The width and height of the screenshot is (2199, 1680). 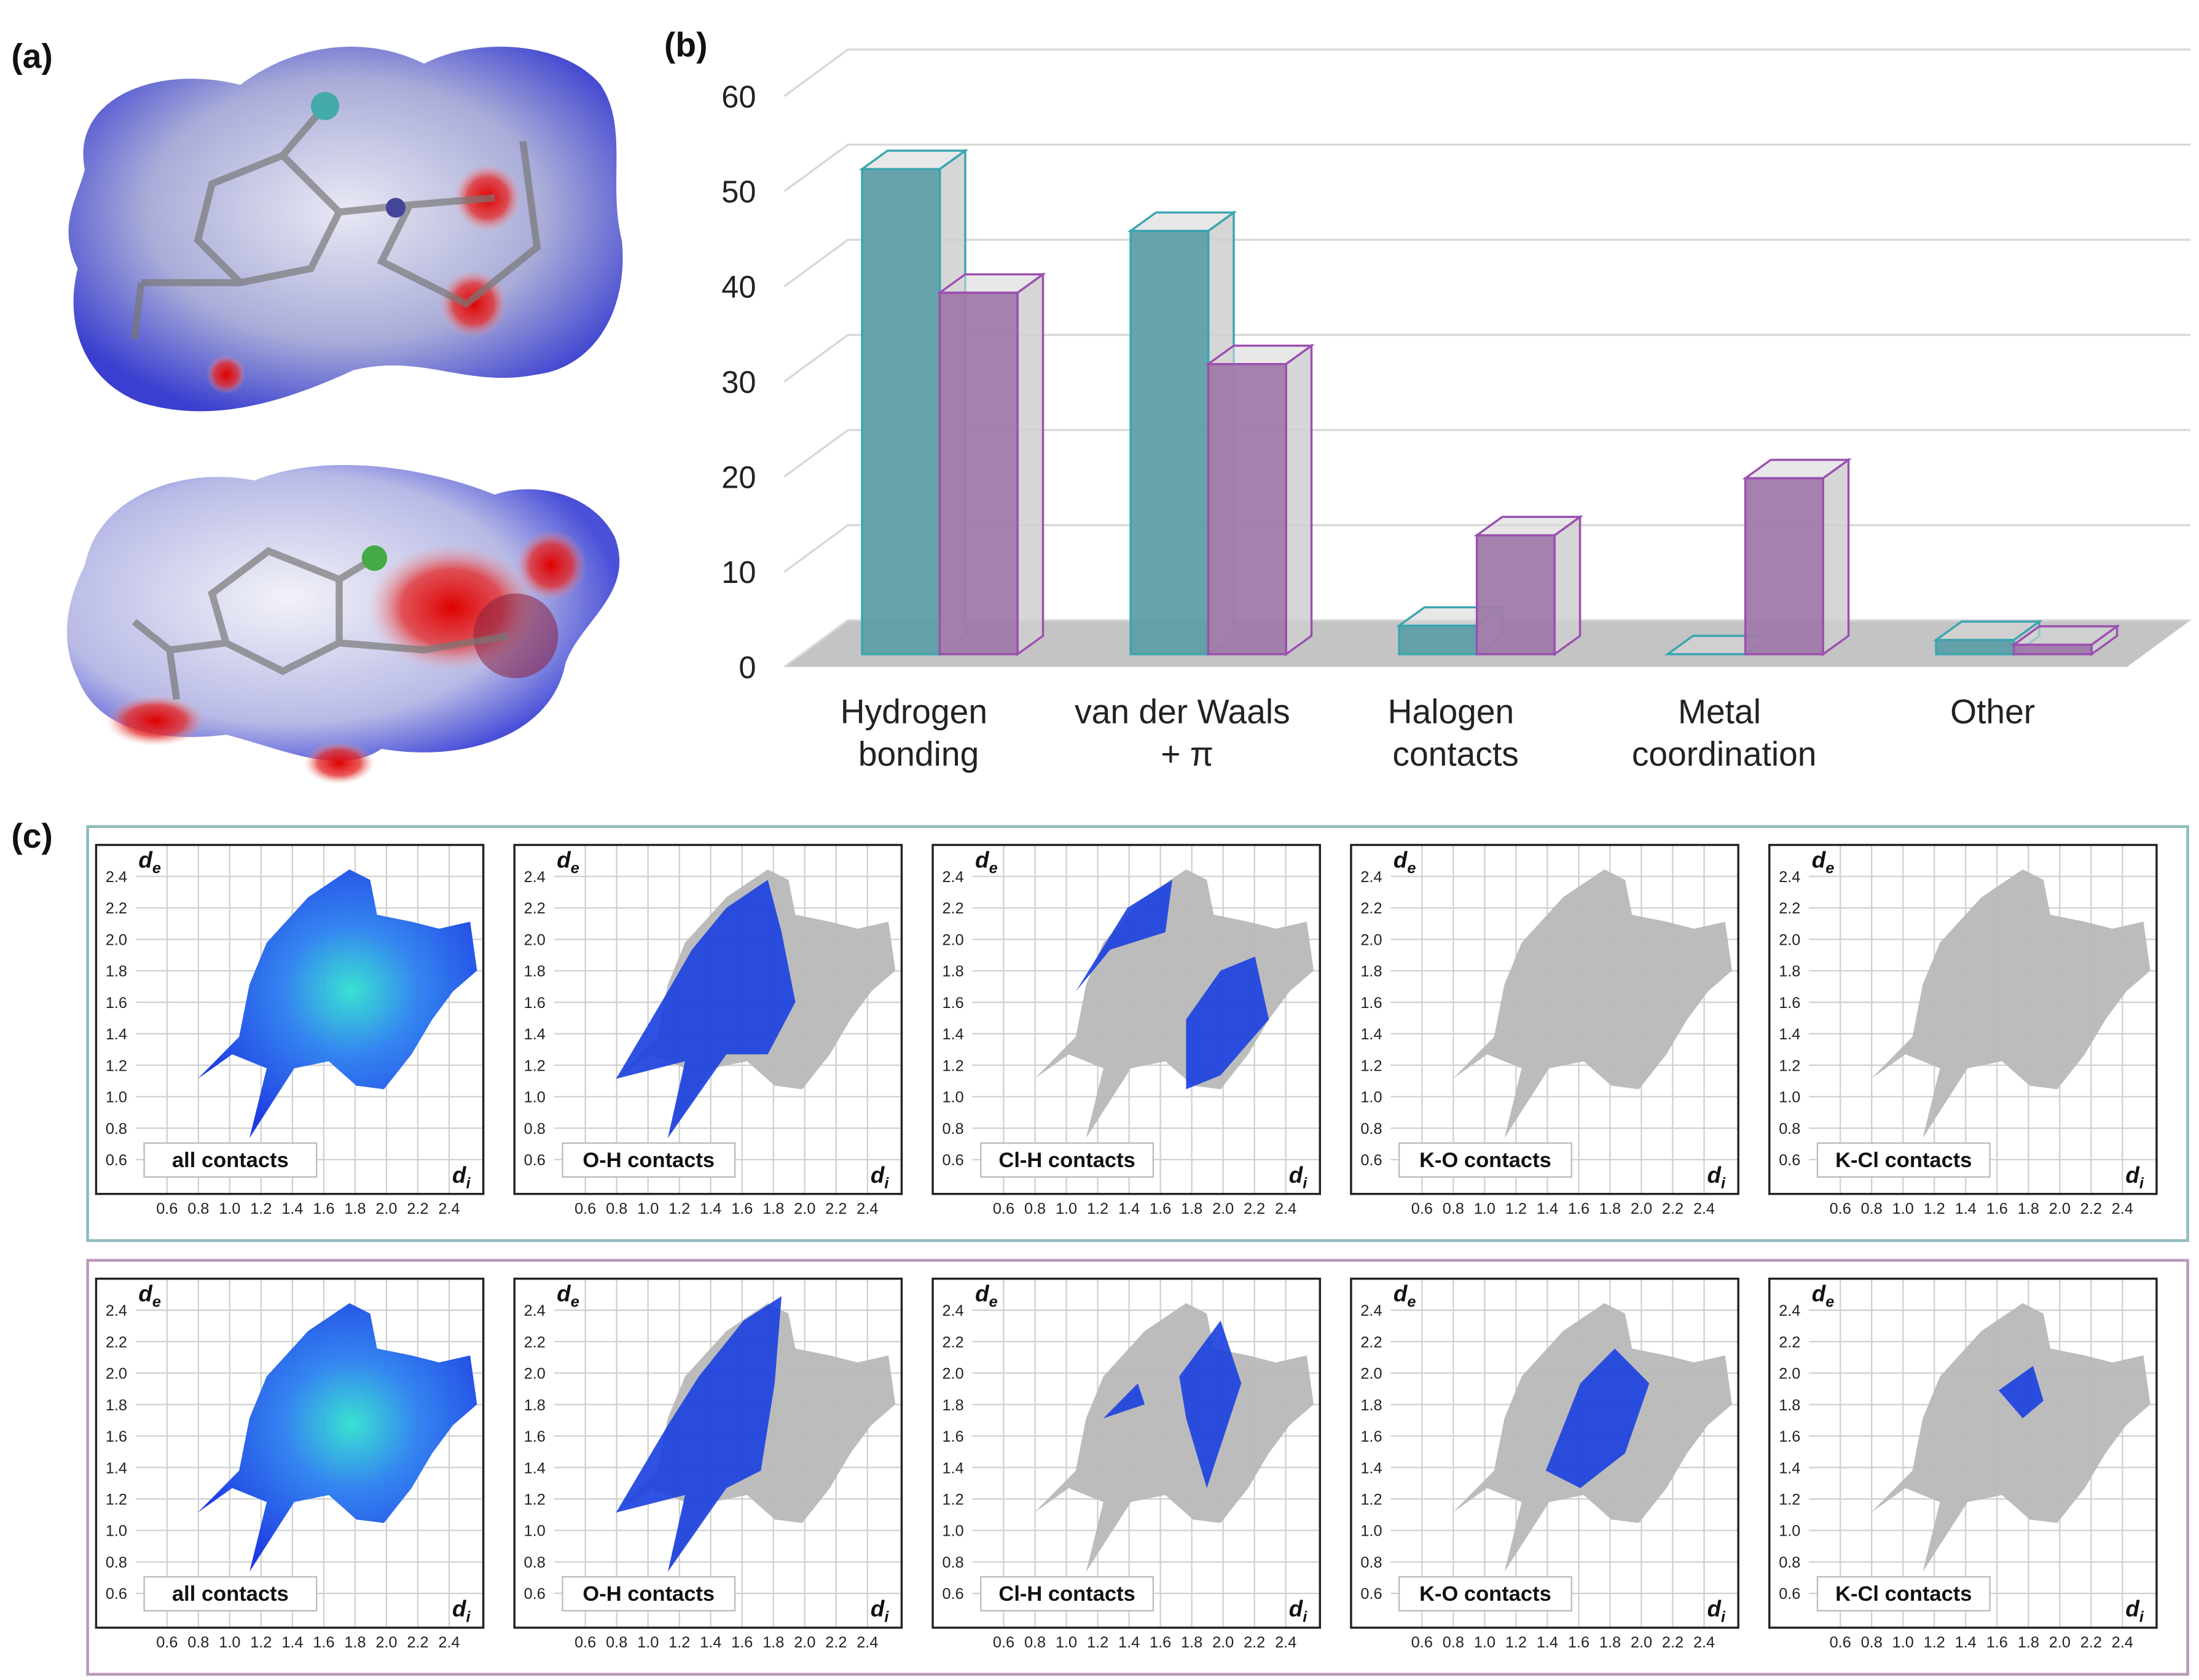 I want to click on y-tick-label: 30, so click(x=738, y=383).